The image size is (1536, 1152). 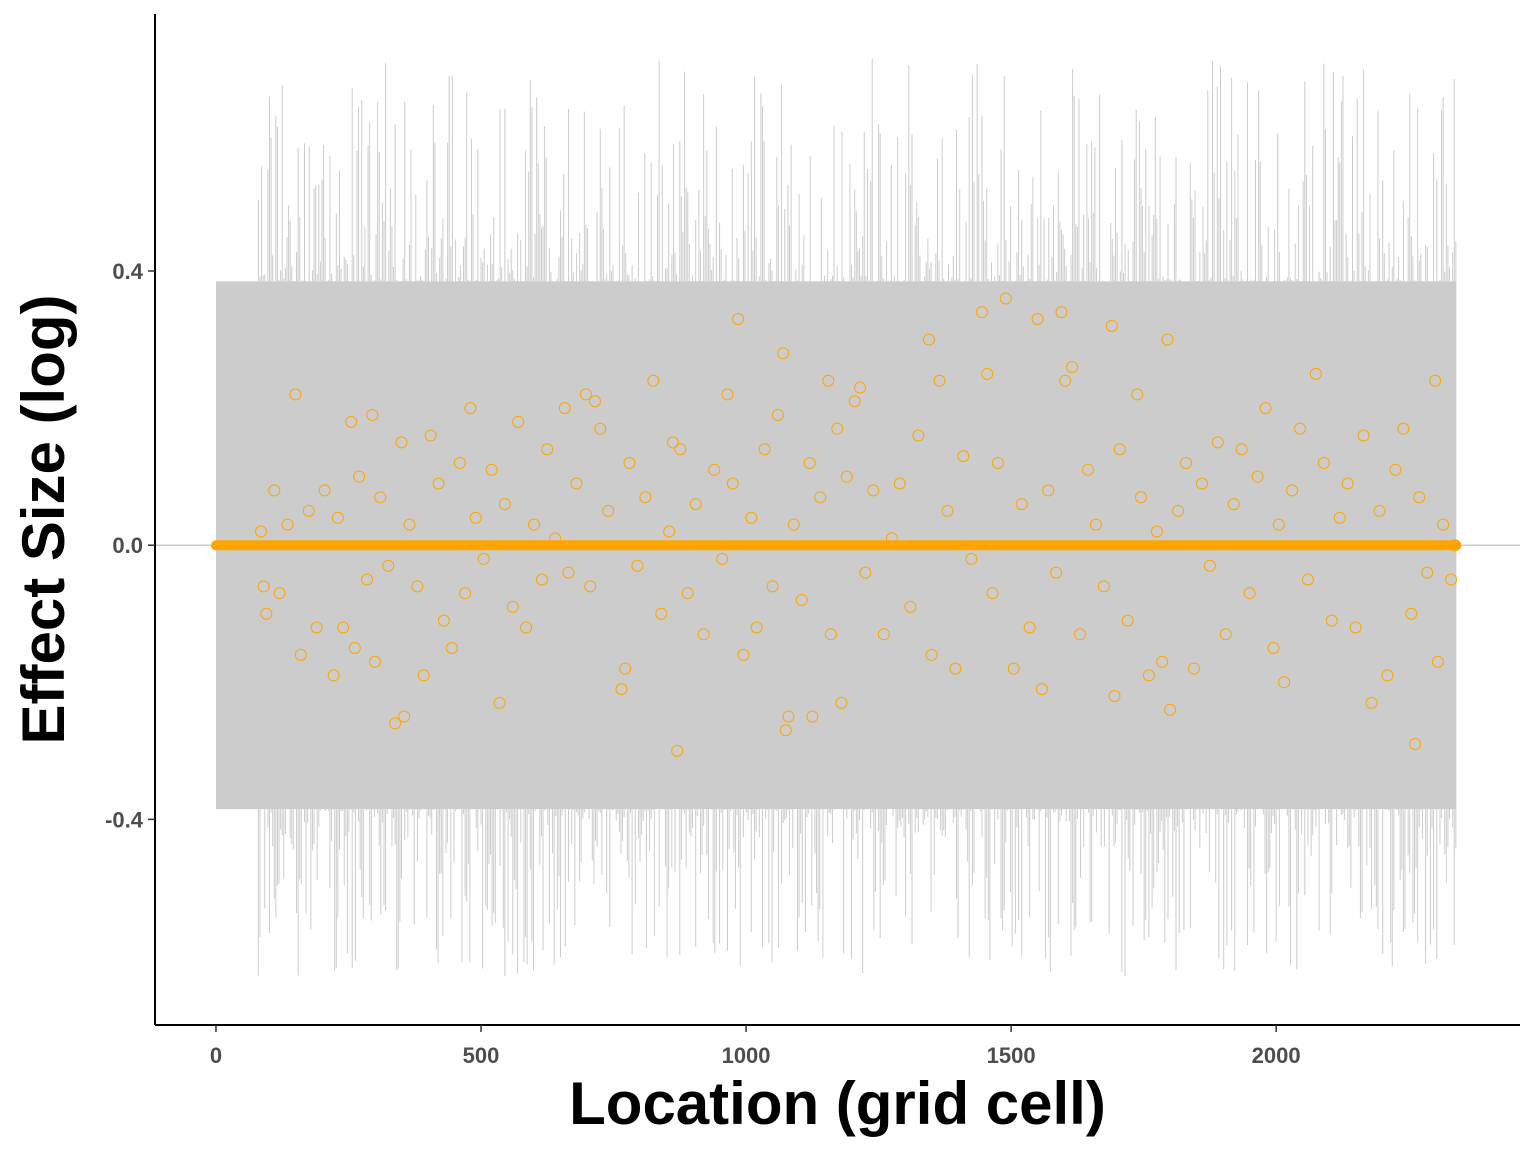 I want to click on x-tick-label: 2000, so click(x=1276, y=1055).